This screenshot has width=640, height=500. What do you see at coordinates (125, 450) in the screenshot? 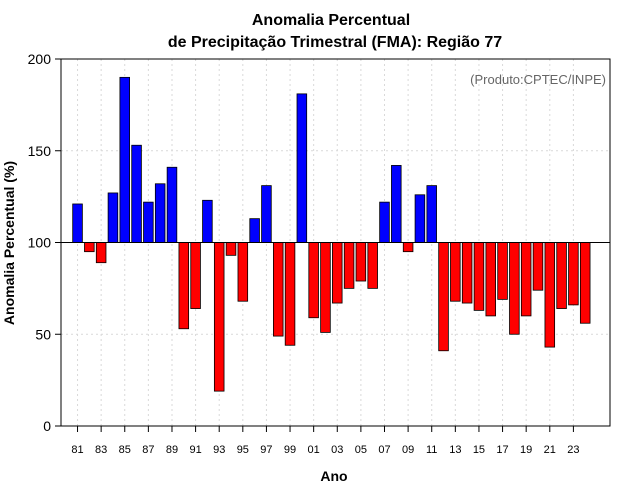
I see `xtick-label: 85` at bounding box center [125, 450].